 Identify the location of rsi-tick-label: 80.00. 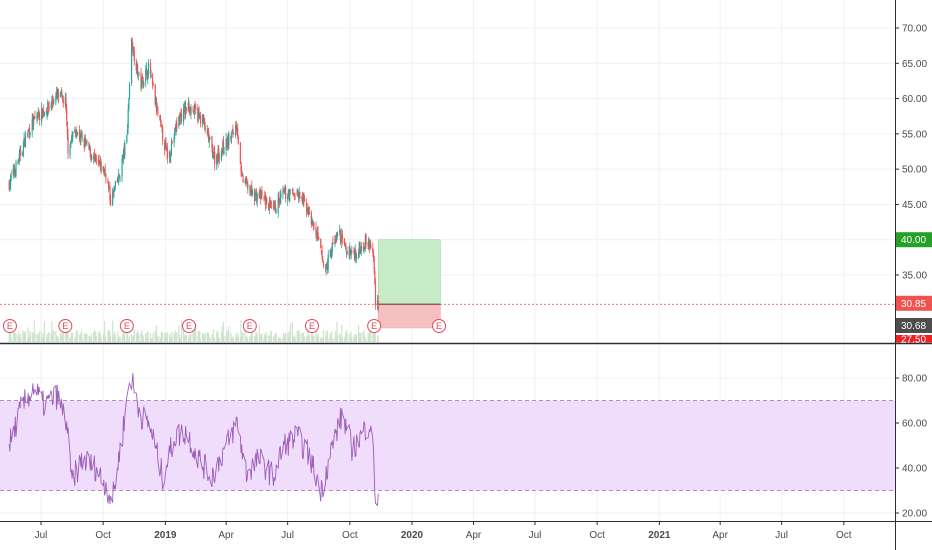
(914, 379).